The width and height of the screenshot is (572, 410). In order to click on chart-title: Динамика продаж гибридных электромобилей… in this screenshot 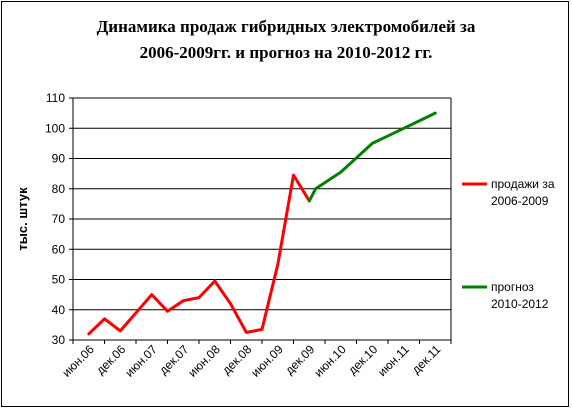, I will do `click(286, 40)`.